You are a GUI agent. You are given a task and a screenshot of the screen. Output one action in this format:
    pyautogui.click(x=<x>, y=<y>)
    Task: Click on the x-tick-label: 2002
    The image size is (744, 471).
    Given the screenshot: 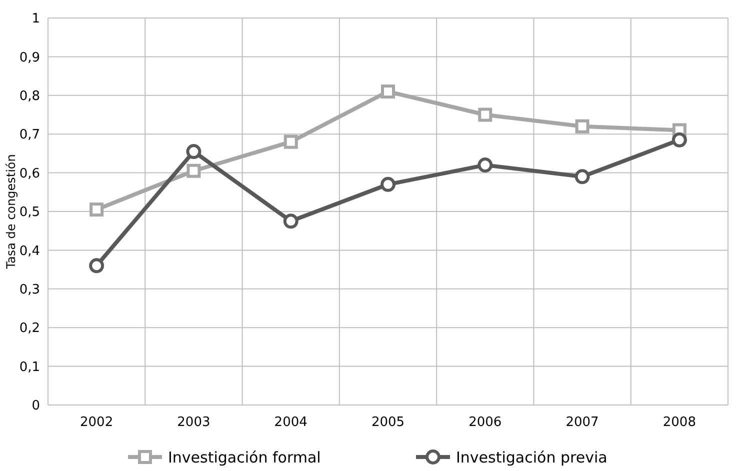 What is the action you would take?
    pyautogui.click(x=97, y=422)
    